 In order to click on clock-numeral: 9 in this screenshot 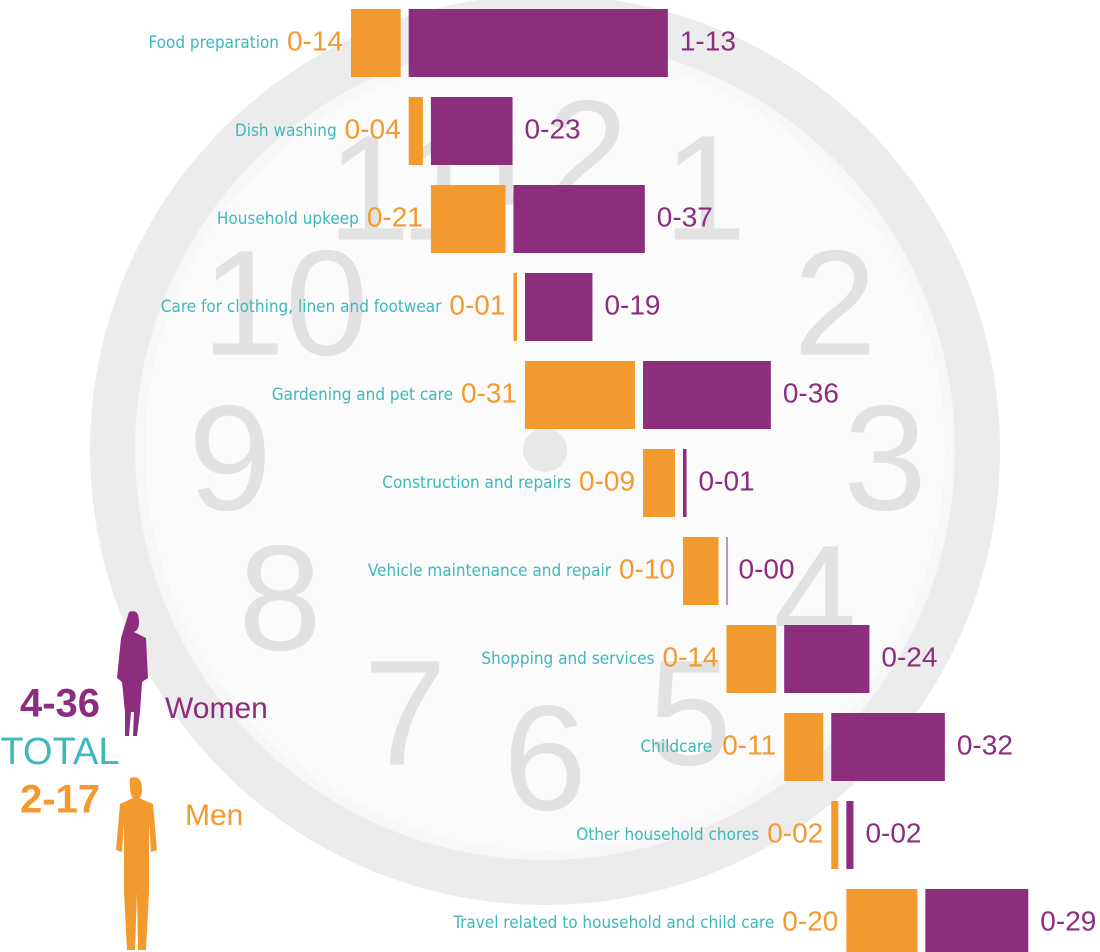, I will do `click(229, 458)`.